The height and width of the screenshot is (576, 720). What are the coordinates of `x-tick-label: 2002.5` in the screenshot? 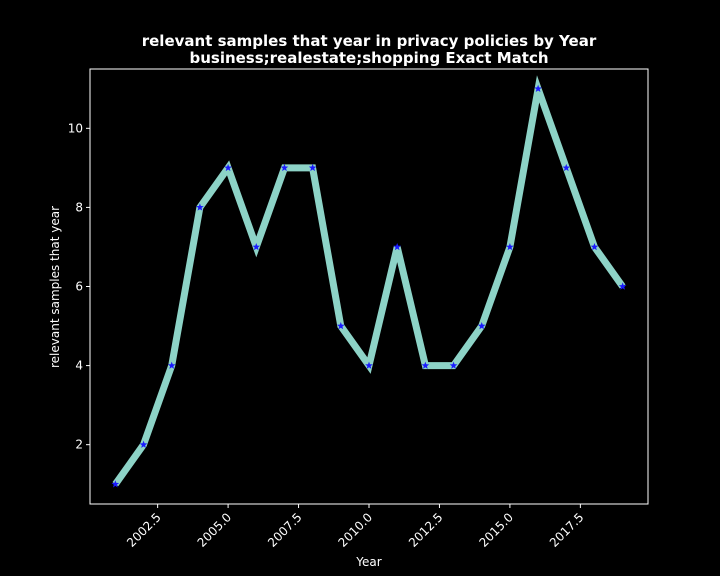 It's located at (144, 530).